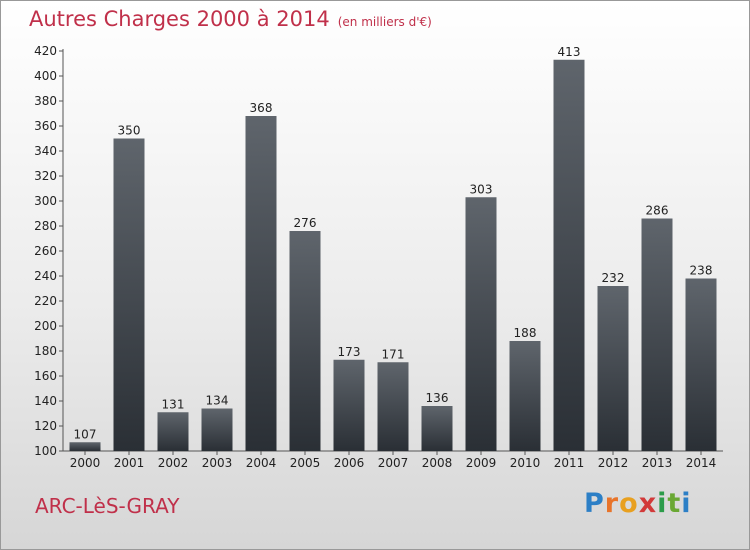  What do you see at coordinates (45, 251) in the screenshot?
I see `y-tick-label: 260` at bounding box center [45, 251].